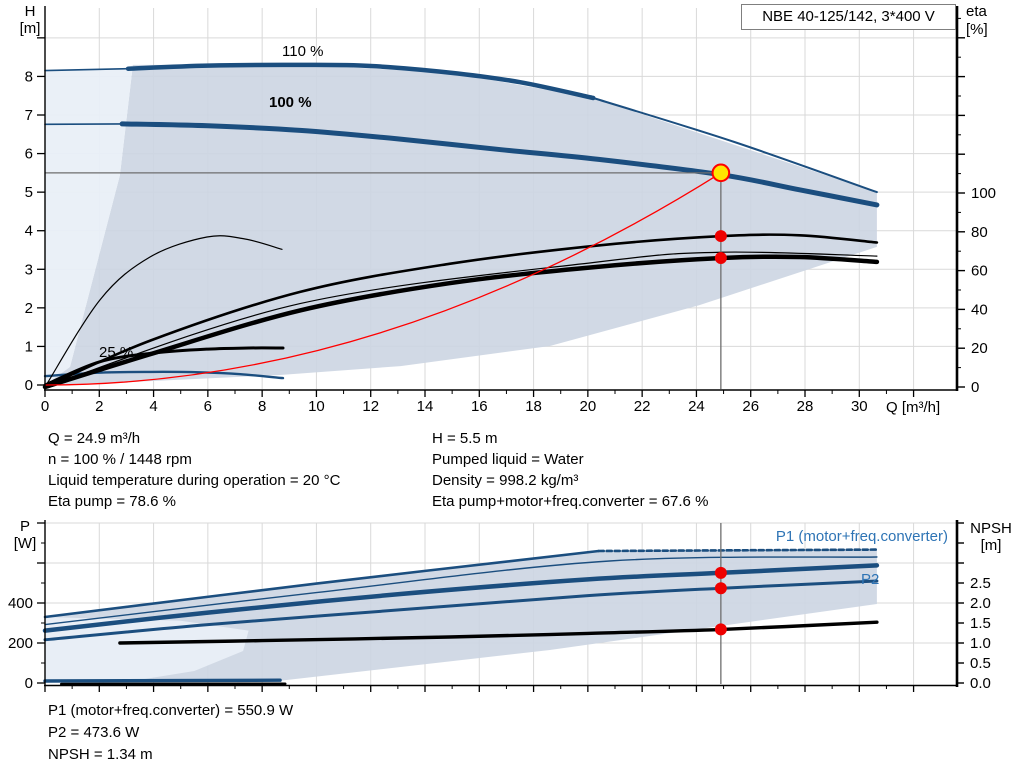 This screenshot has width=1024, height=781. Describe the element at coordinates (720, 629) in the screenshot. I see `npsh-dot` at that location.